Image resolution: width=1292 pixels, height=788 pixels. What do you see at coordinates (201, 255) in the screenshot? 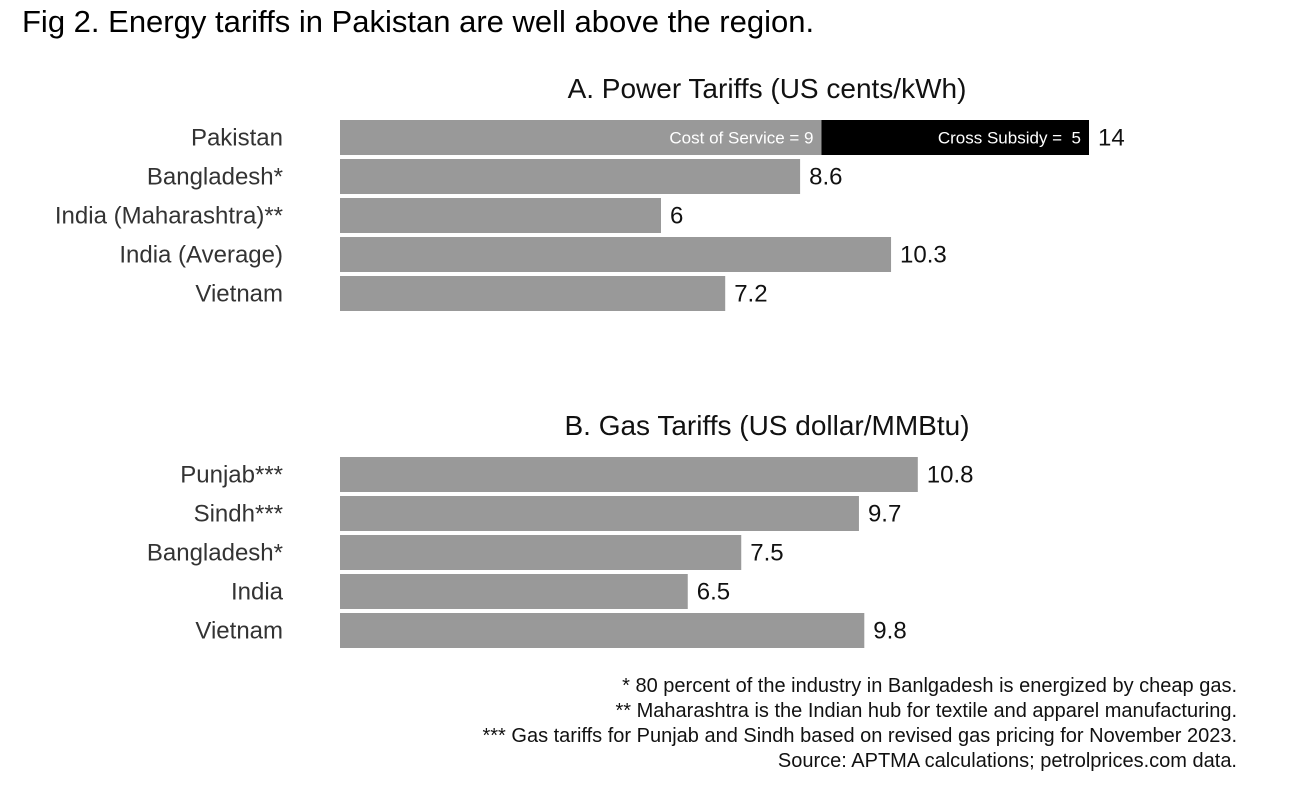
I see `power-category-label: India (Average)` at bounding box center [201, 255].